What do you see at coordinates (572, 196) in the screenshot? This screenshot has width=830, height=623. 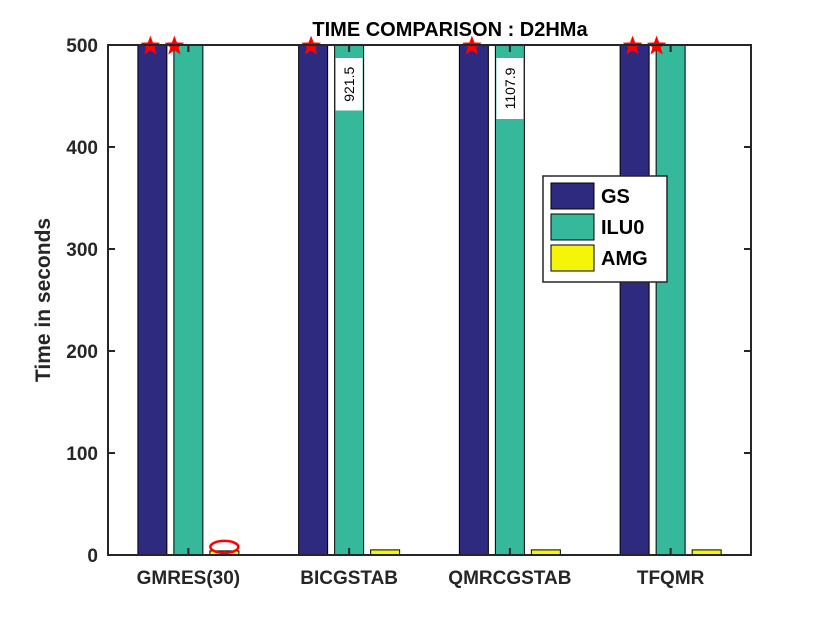 I see `legend-swatch-gs` at bounding box center [572, 196].